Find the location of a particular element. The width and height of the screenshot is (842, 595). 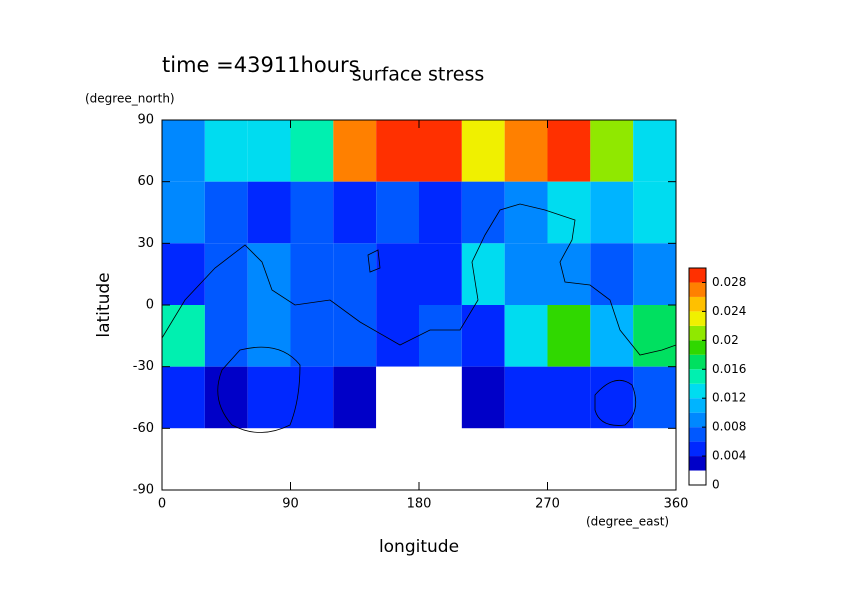

y-units: (degree_north) is located at coordinates (130, 99).